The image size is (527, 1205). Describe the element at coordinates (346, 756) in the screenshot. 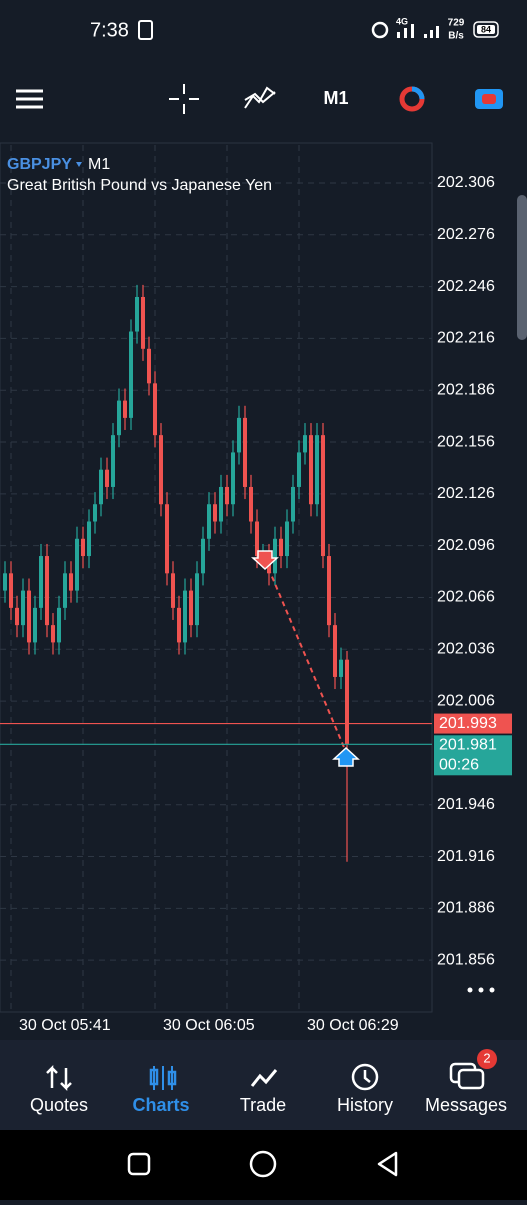

I see `buy-marker` at that location.